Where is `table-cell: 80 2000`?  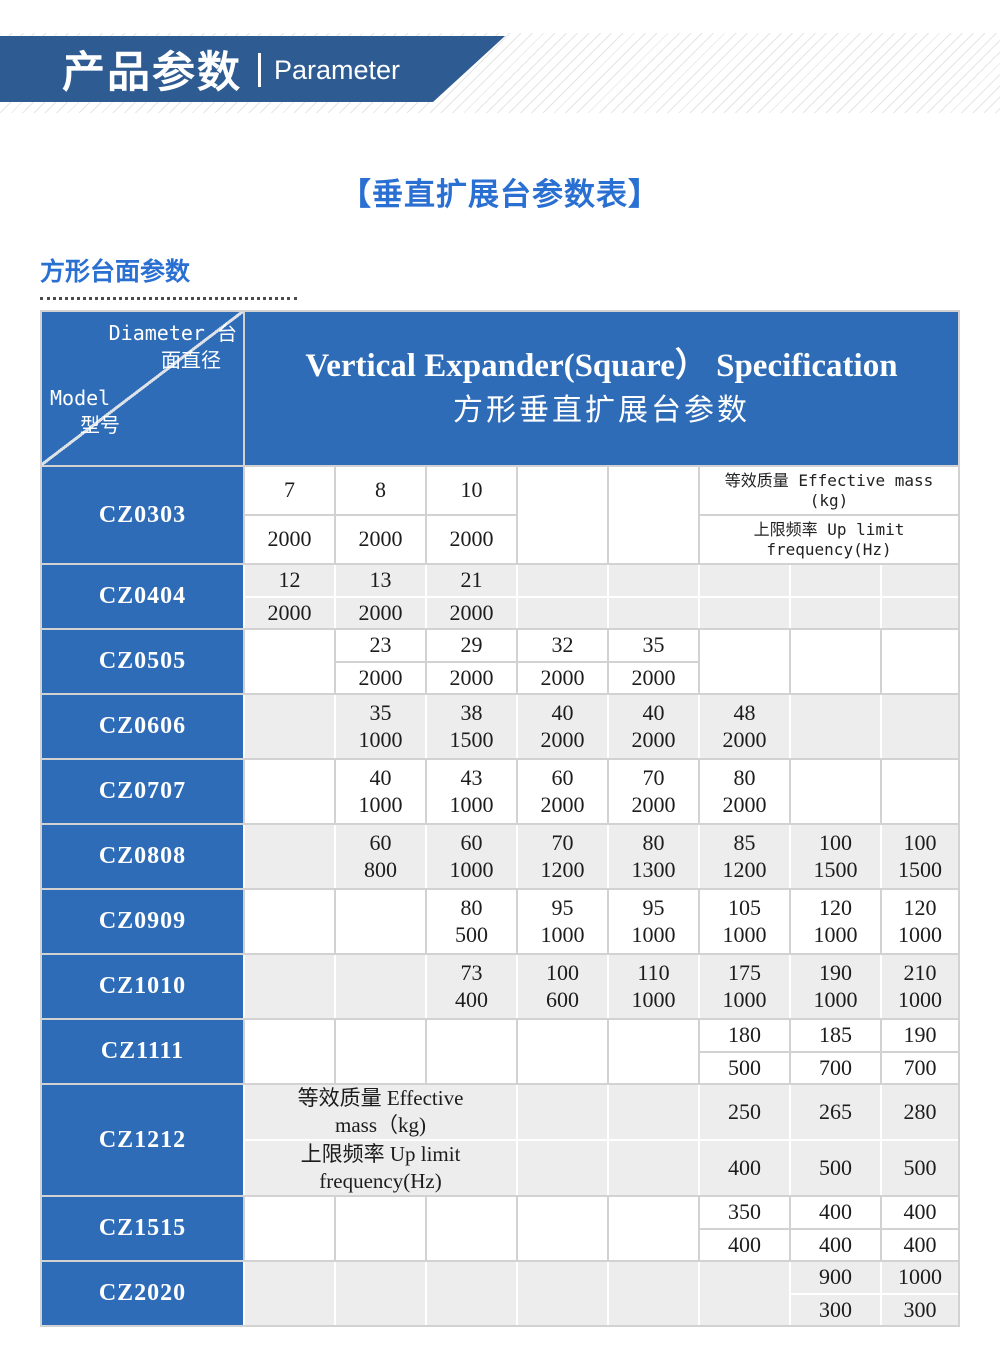 table-cell: 80 2000 is located at coordinates (744, 791).